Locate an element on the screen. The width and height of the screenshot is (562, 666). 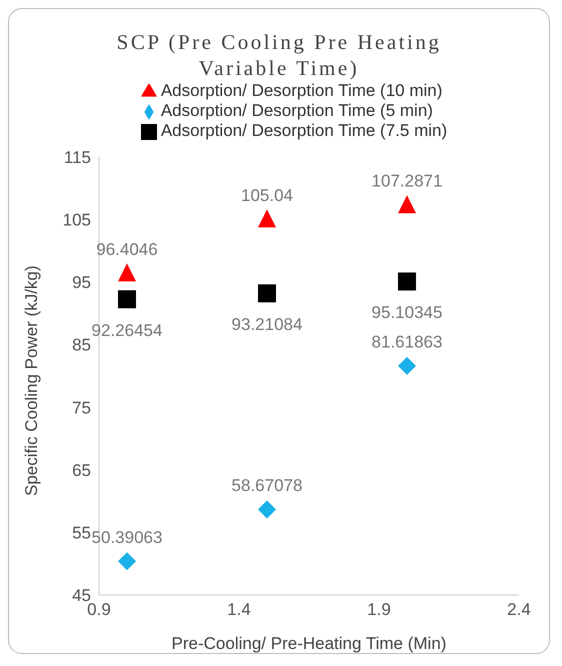
y-tick-label: 95 is located at coordinates (81, 282).